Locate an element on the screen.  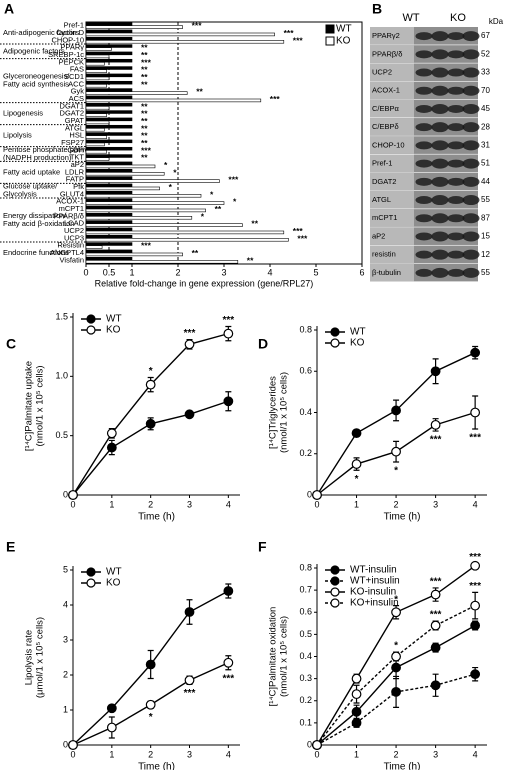
y-tick-label: 0.6 is located at coordinates (305, 612).